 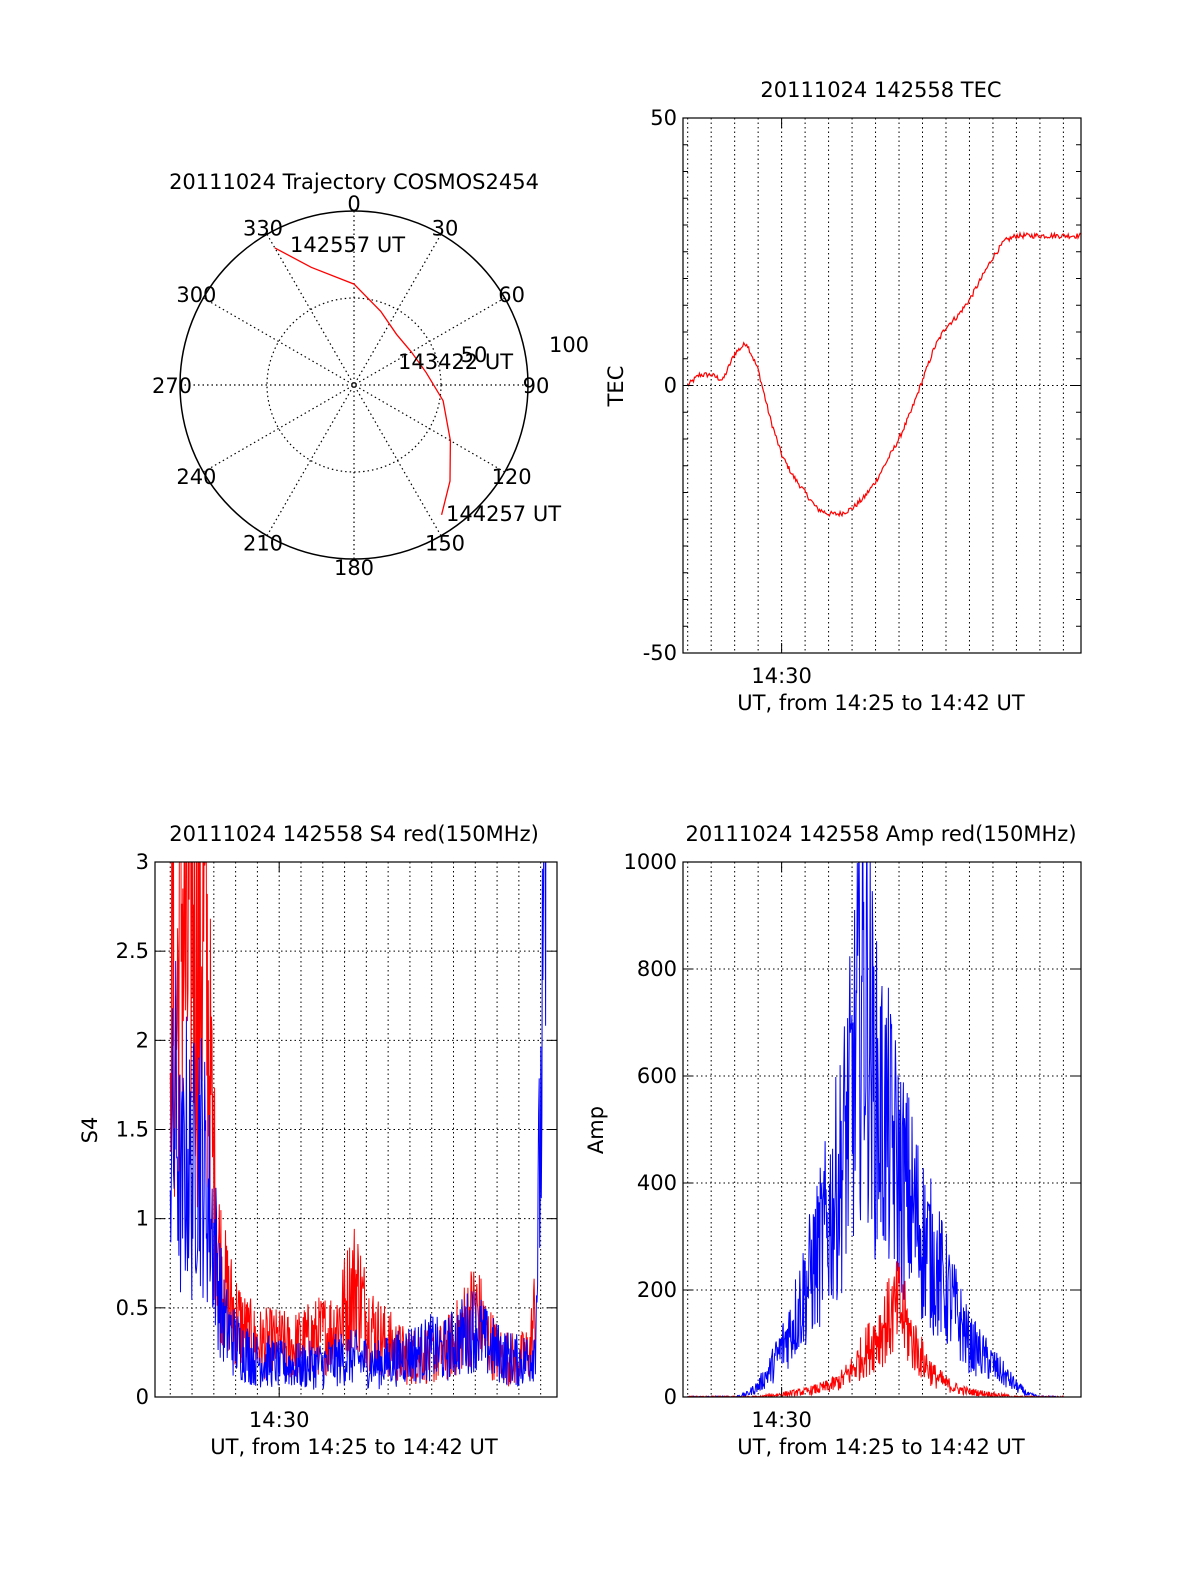 I want to click on amp-ytick-label: 1000, so click(x=650, y=862).